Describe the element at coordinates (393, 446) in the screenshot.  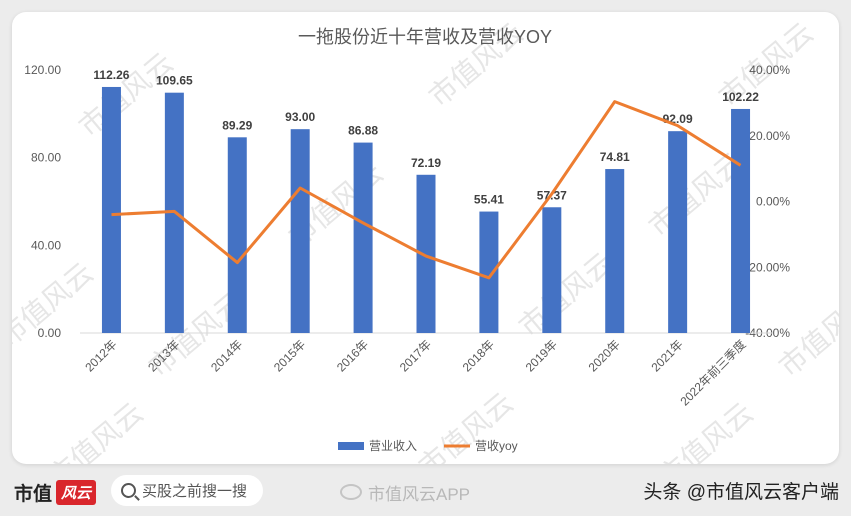
I see `legend-label-revenue: 营业收入` at that location.